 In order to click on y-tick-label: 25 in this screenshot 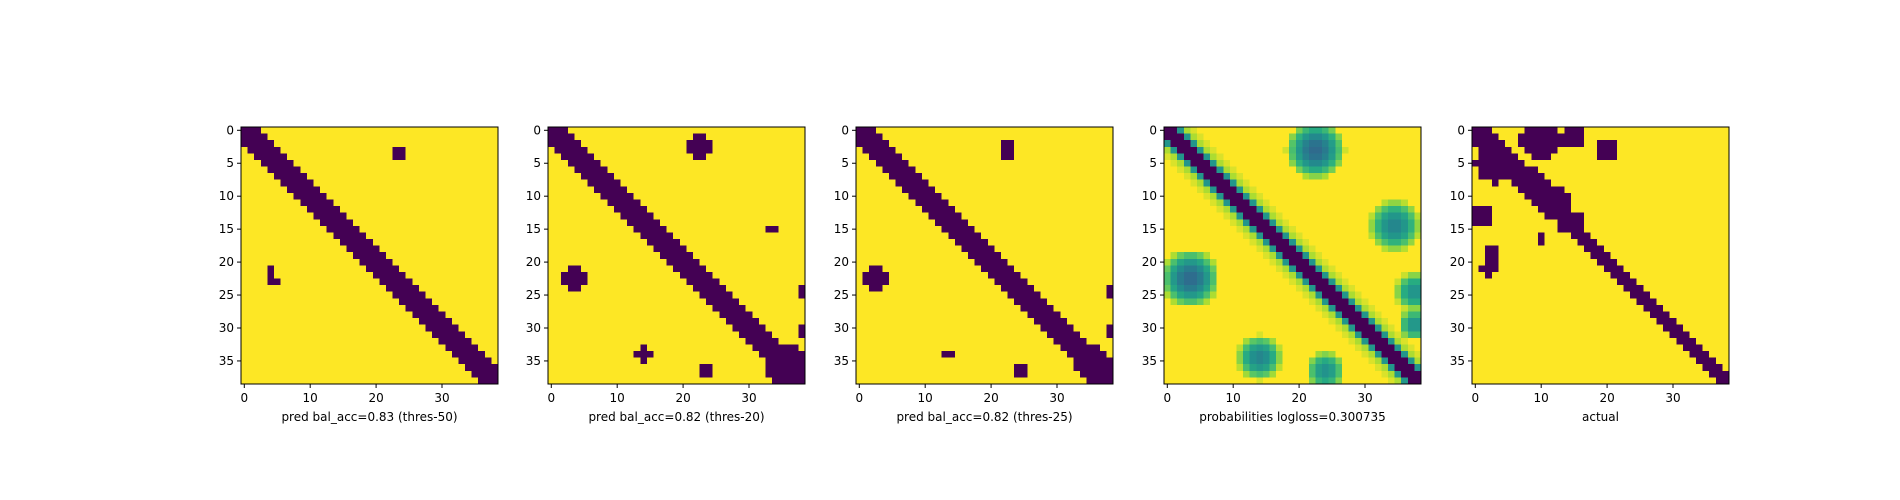, I will do `click(226, 295)`.